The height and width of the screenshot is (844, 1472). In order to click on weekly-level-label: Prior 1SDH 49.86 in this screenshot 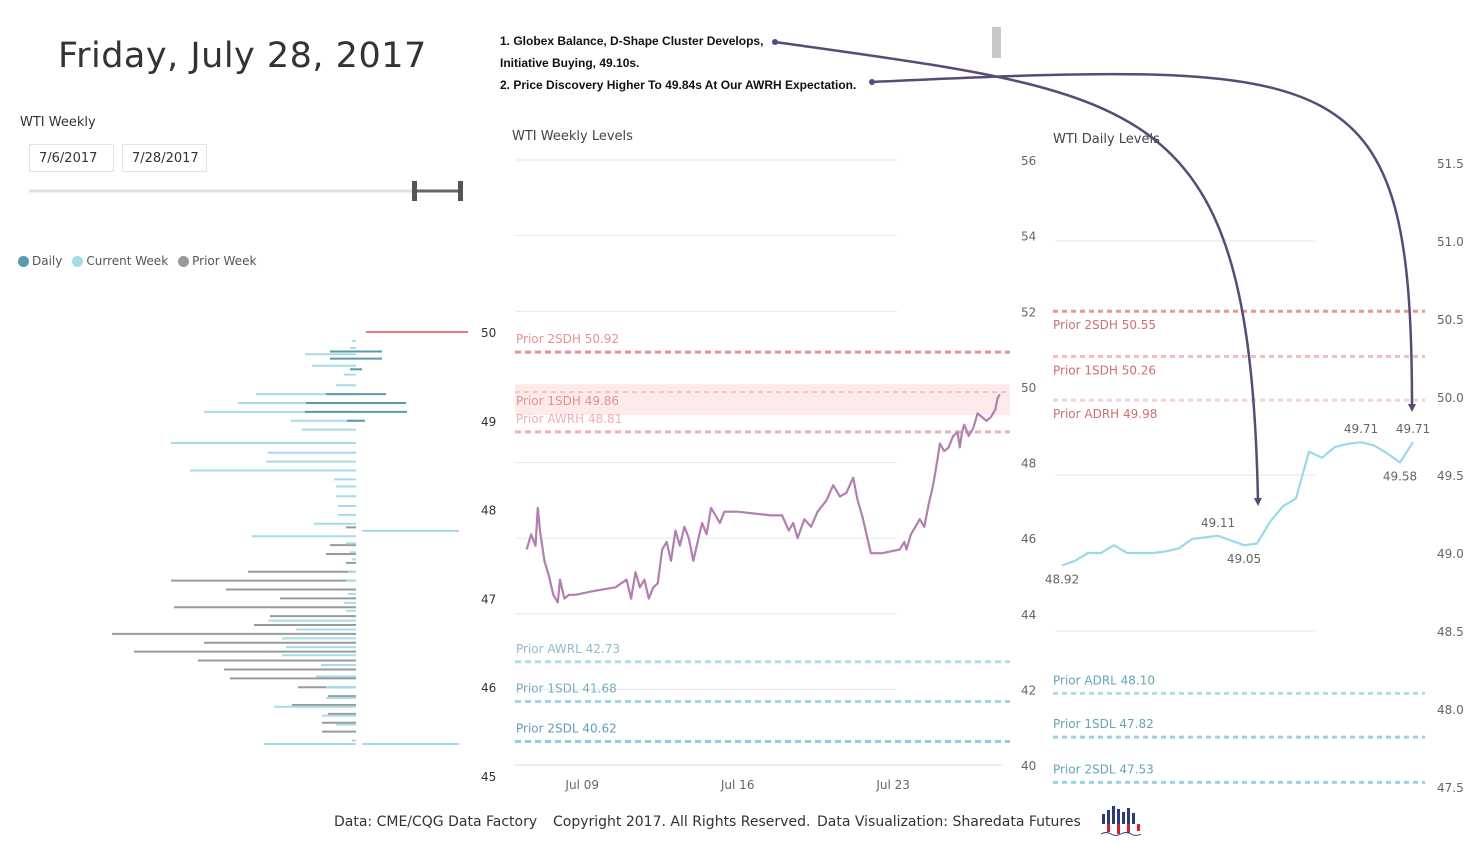, I will do `click(567, 401)`.